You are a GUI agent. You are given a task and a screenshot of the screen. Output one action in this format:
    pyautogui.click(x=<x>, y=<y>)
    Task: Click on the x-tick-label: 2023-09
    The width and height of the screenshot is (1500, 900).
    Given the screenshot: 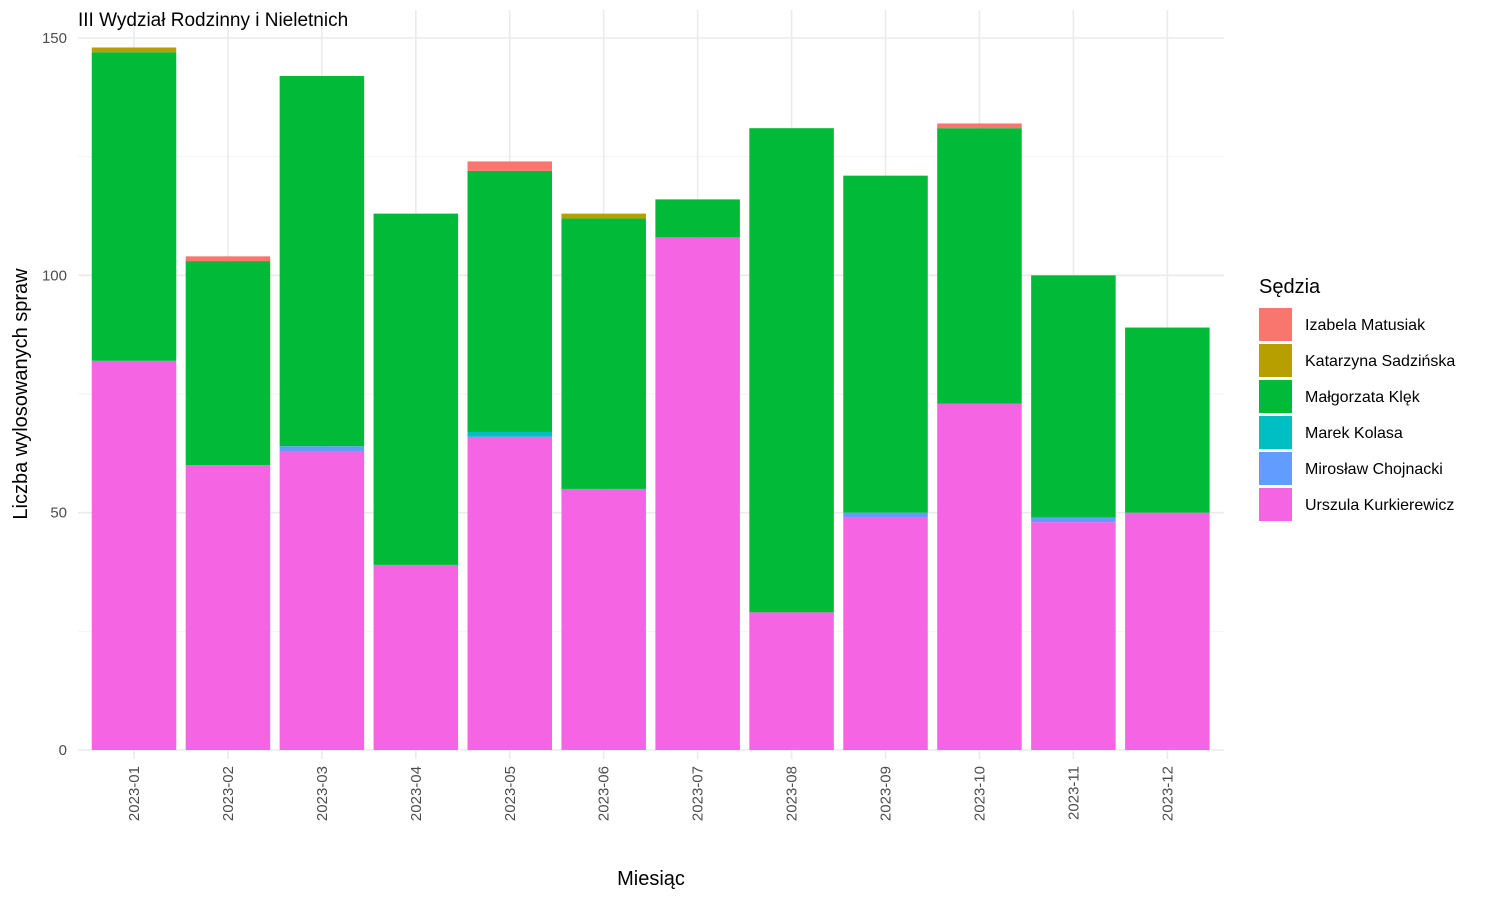 What is the action you would take?
    pyautogui.click(x=886, y=793)
    